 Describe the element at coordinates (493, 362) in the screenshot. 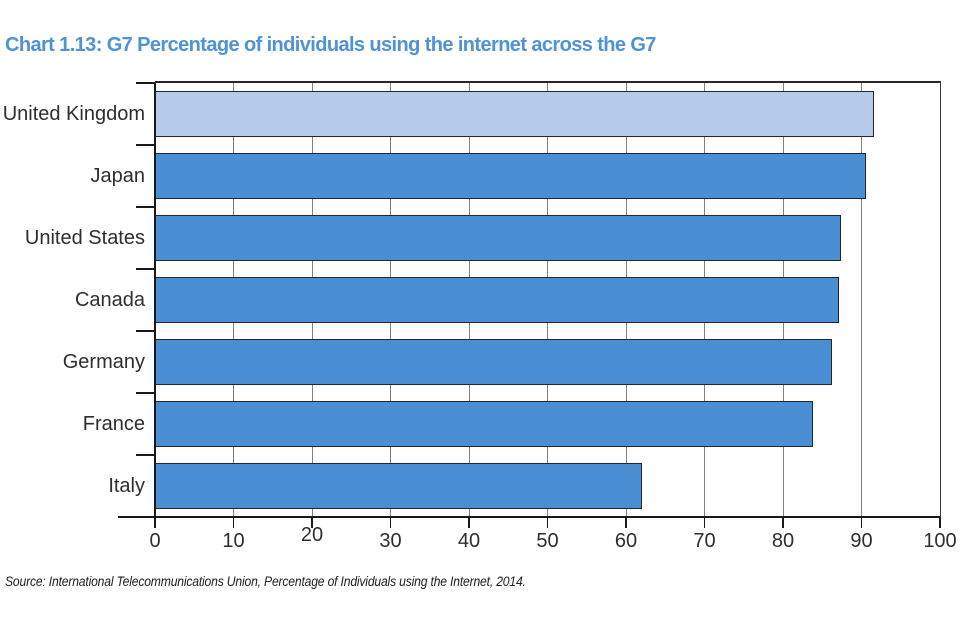

I see `bar-germany` at that location.